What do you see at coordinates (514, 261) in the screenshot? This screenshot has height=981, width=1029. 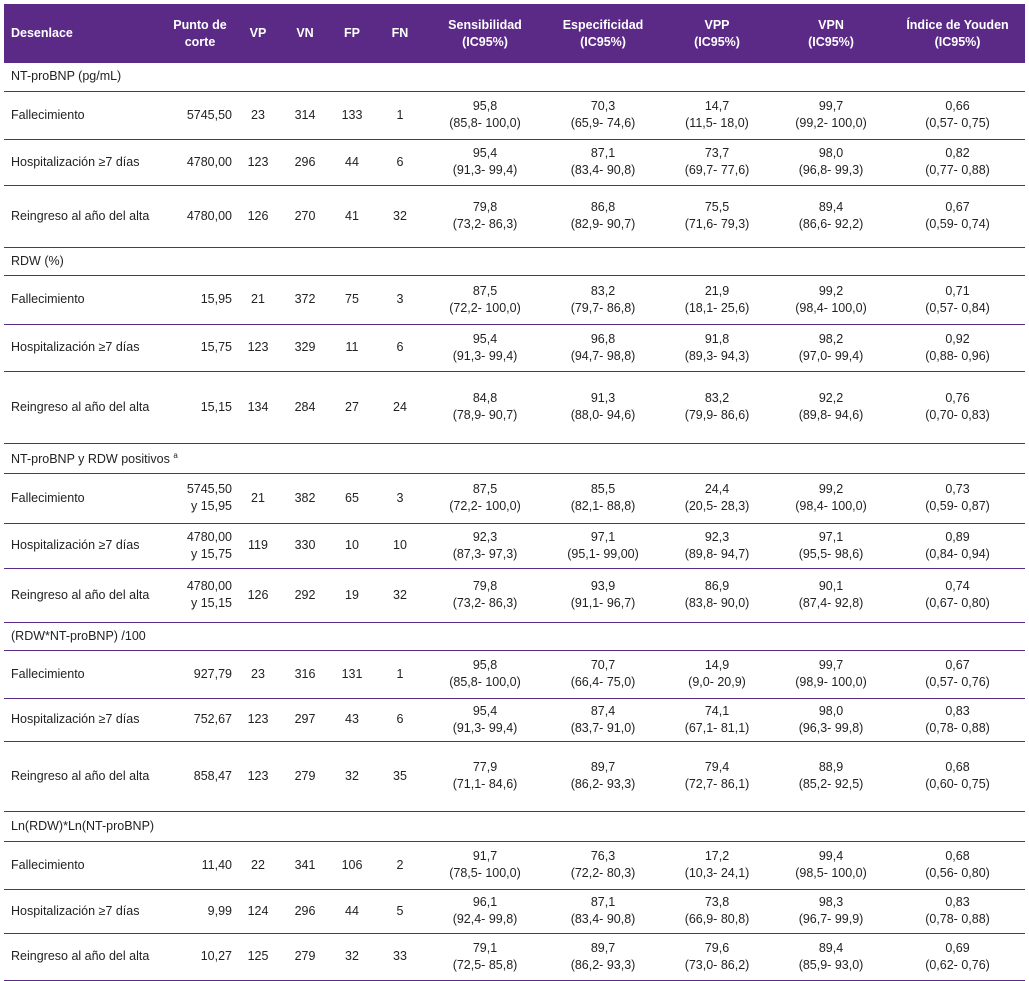 I see `section-row: RDW (%)` at bounding box center [514, 261].